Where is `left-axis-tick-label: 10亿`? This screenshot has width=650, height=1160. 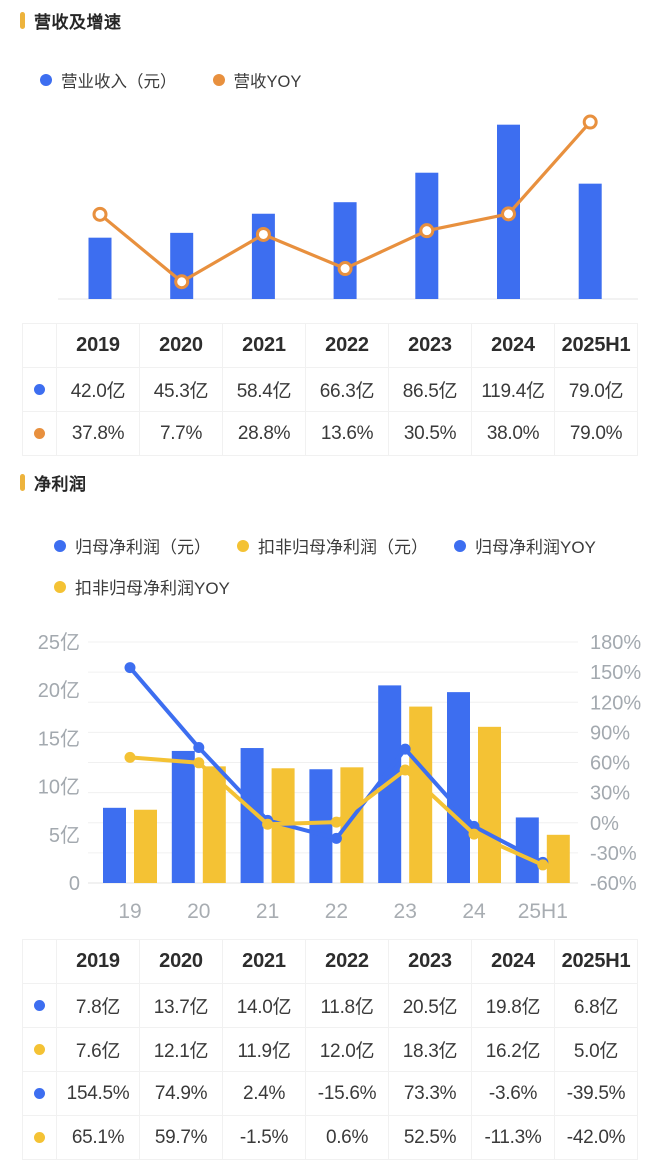
left-axis-tick-label: 10亿 is located at coordinates (59, 787).